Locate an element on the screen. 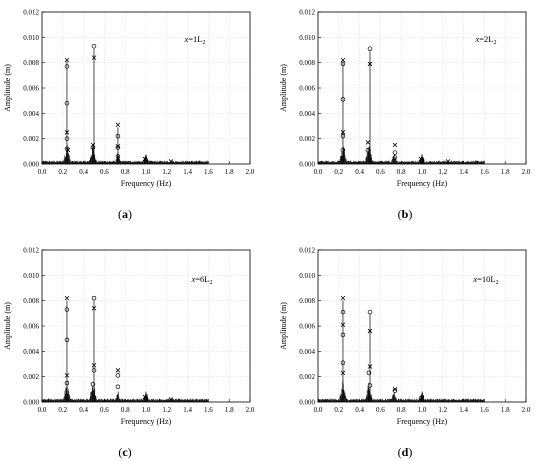 The image size is (550, 461). y-tick-label: 0.006 is located at coordinates (307, 89).